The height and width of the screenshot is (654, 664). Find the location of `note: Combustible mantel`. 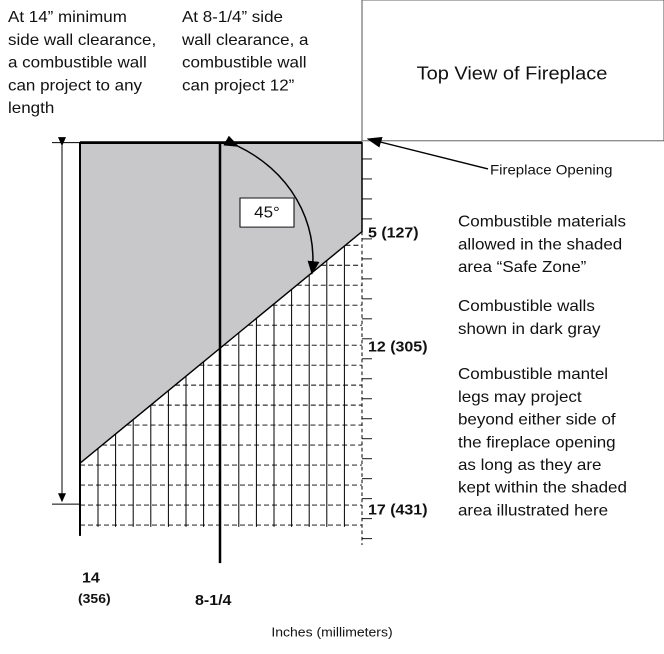

note: Combustible mantel is located at coordinates (533, 374).